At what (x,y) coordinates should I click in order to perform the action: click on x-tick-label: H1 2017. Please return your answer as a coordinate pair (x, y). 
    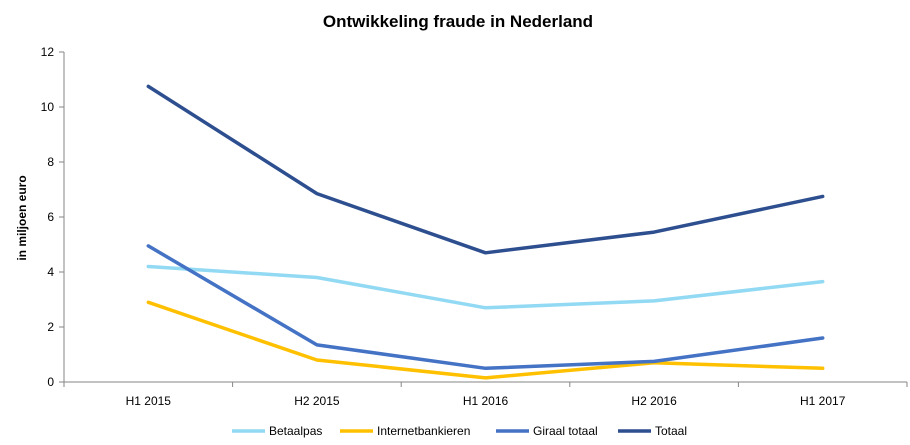
    Looking at the image, I should click on (823, 401).